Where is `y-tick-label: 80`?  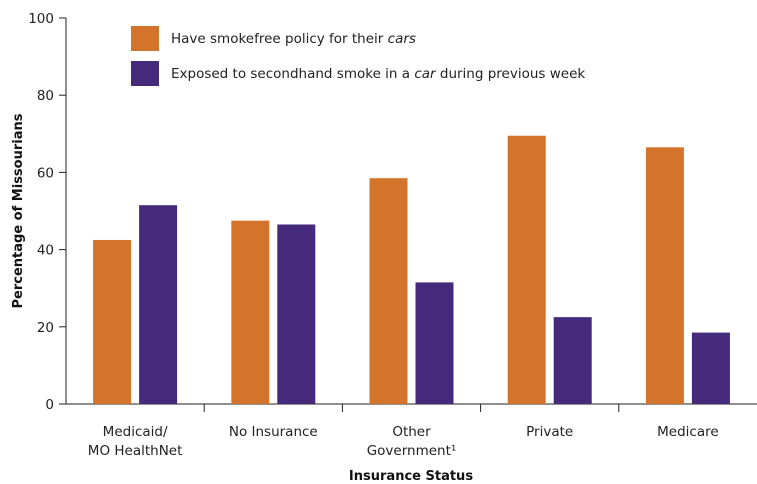 y-tick-label: 80 is located at coordinates (45, 96).